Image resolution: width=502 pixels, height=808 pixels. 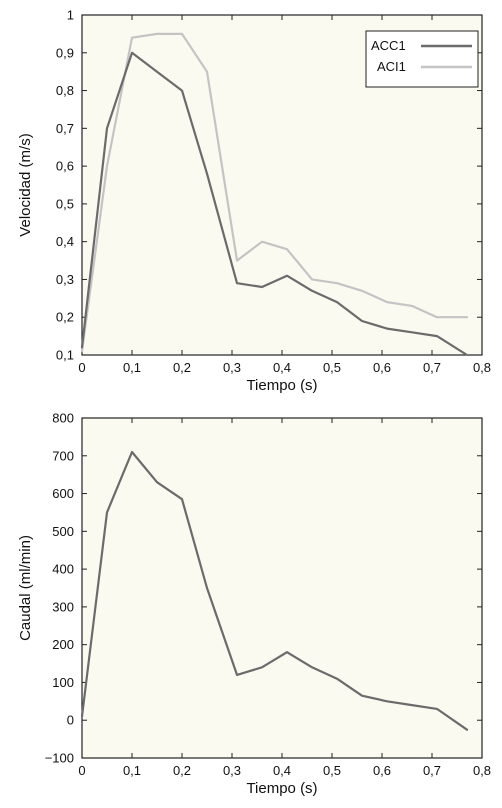 I want to click on y-tick-label: 500, so click(x=63, y=531).